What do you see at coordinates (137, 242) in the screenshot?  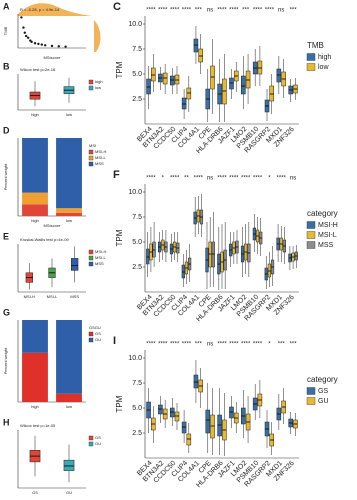 I see `y-tick-label: 5.0` at bounding box center [137, 242].